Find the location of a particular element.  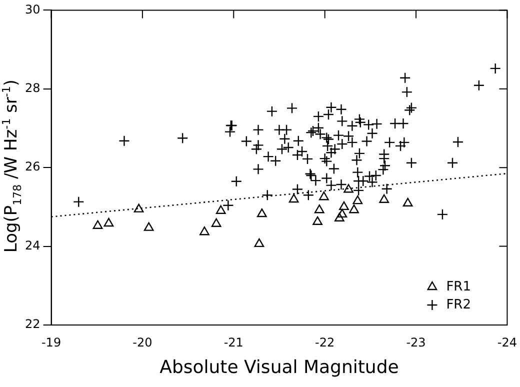

x-axis-title: Absolute Visual Magnitude is located at coordinates (279, 367).